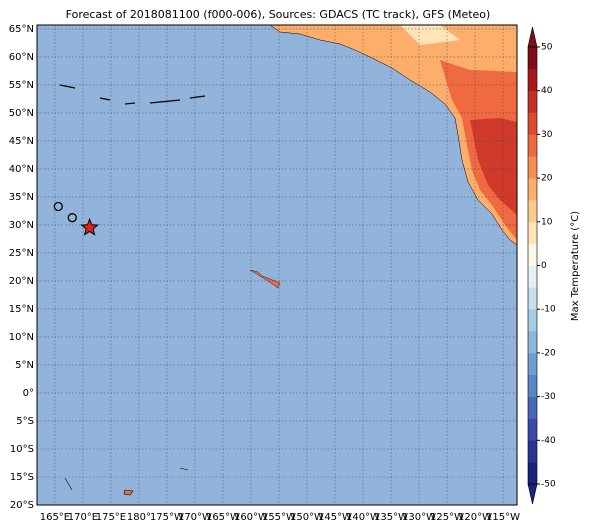 The height and width of the screenshot is (529, 592). What do you see at coordinates (126, 481) in the screenshot?
I see `south-islands` at bounding box center [126, 481].